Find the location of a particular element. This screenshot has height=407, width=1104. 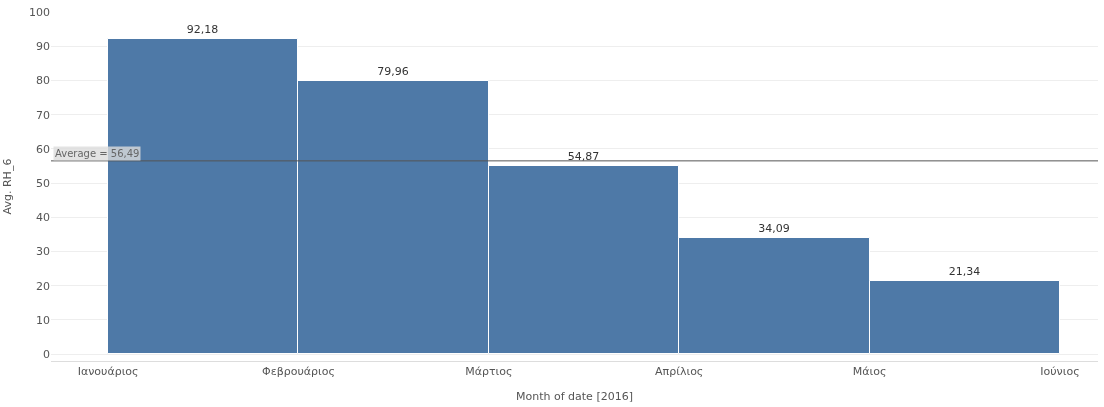

y-tick-label: 40 is located at coordinates (43, 218).